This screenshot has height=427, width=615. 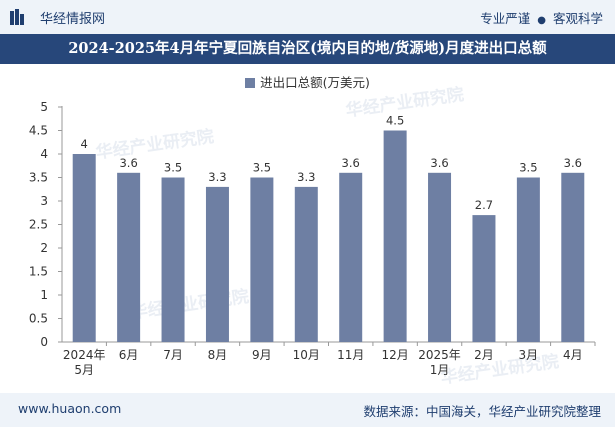 What do you see at coordinates (439, 355) in the screenshot?
I see `x-tick-label: 2025年` at bounding box center [439, 355].